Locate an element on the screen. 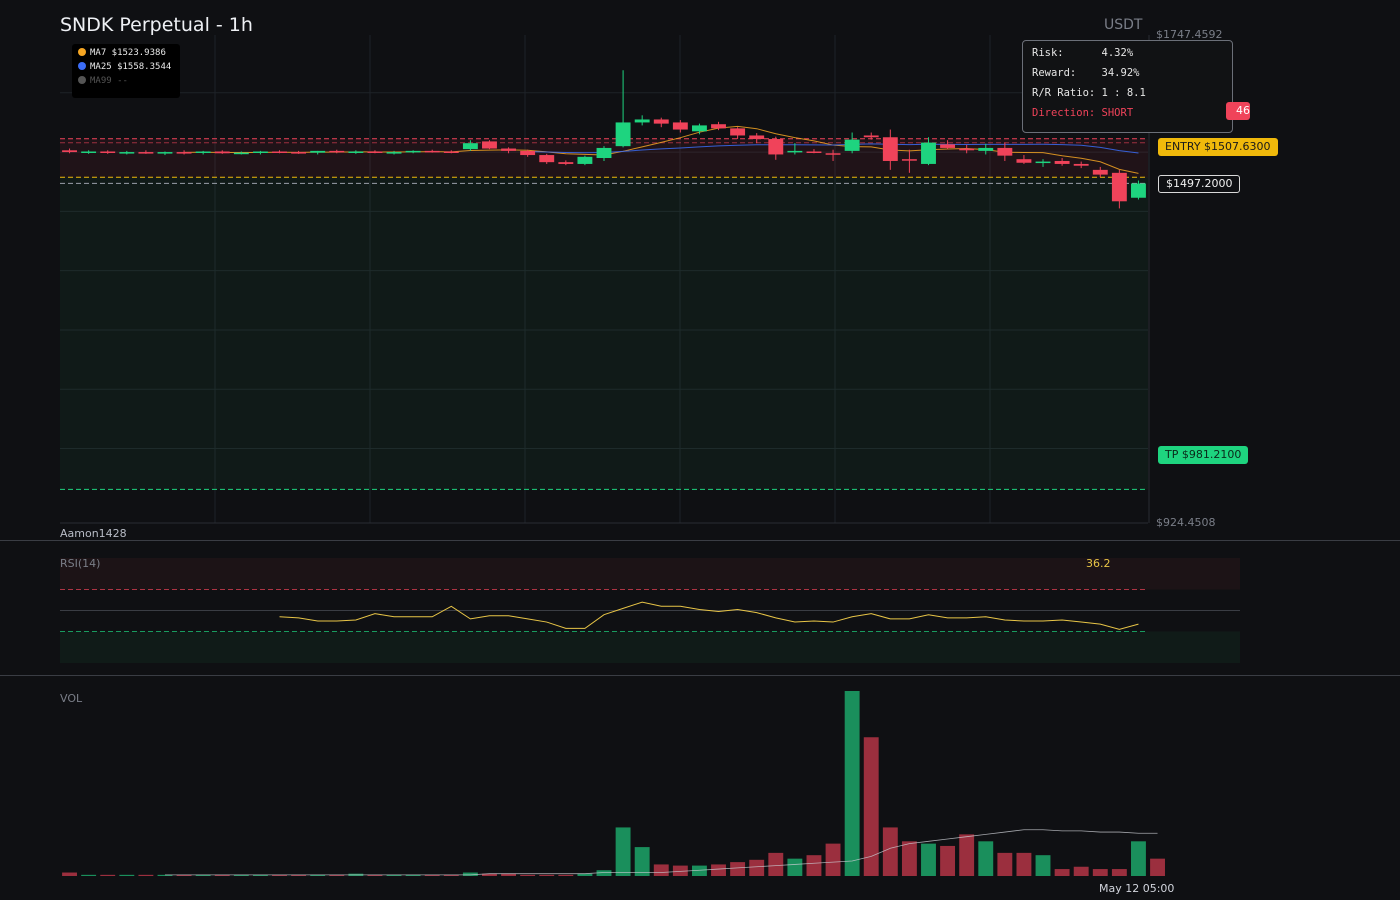 This screenshot has height=900, width=1400. author-watermark: Aamon1428 is located at coordinates (93, 533).